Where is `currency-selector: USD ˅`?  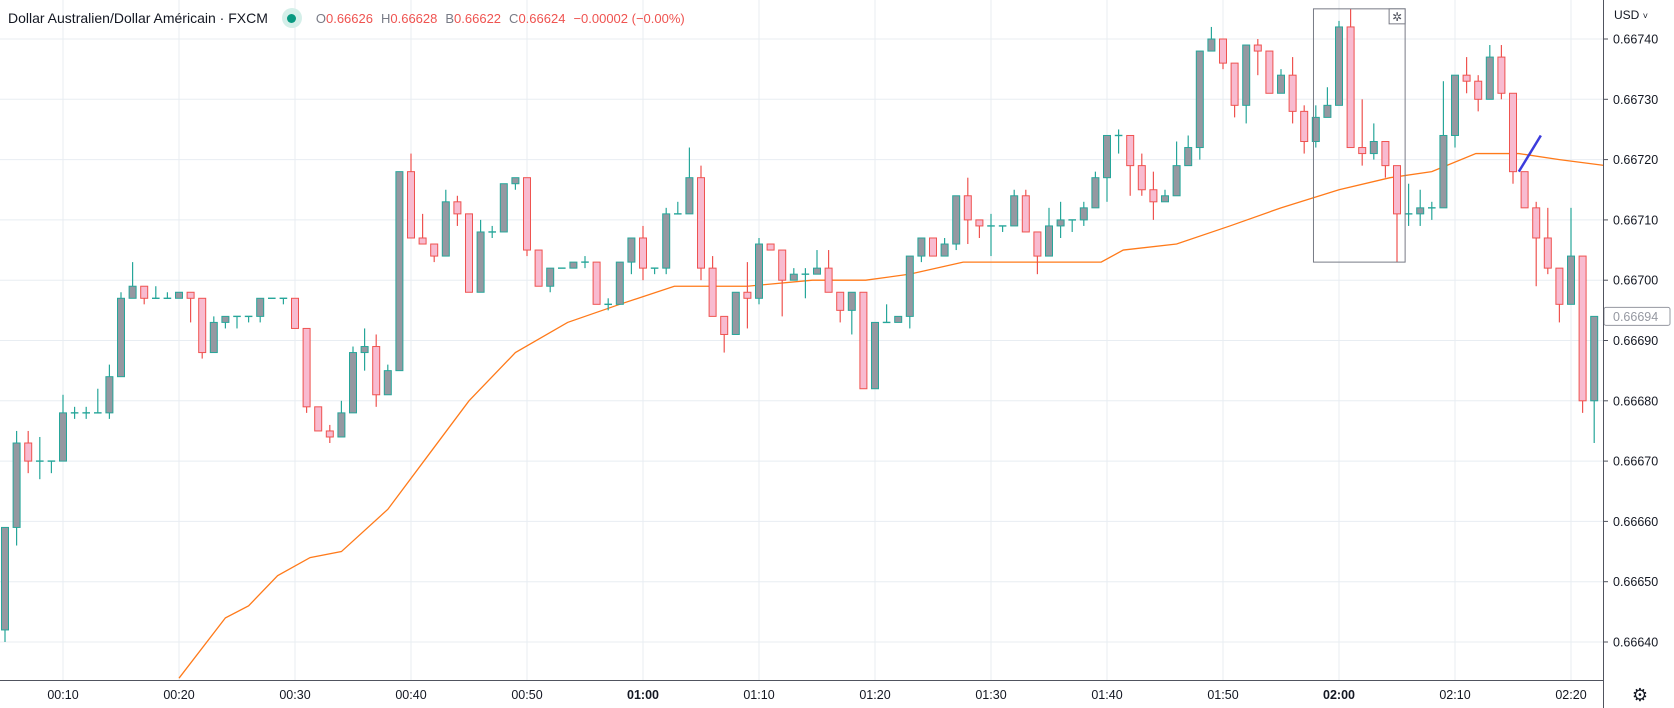 currency-selector: USD ˅ is located at coordinates (1631, 15).